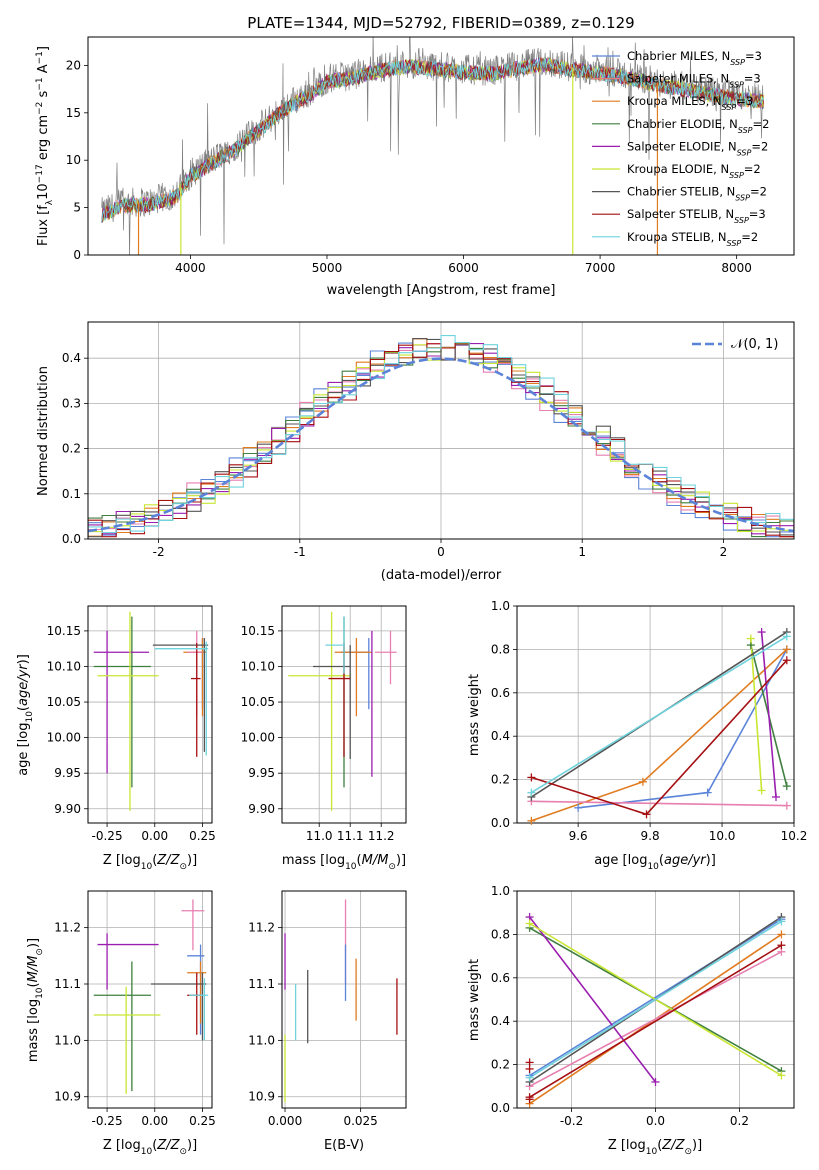 The height and width of the screenshot is (1170, 819). Describe the element at coordinates (500, 978) in the screenshot. I see `y-tick-label: 0.6` at that location.